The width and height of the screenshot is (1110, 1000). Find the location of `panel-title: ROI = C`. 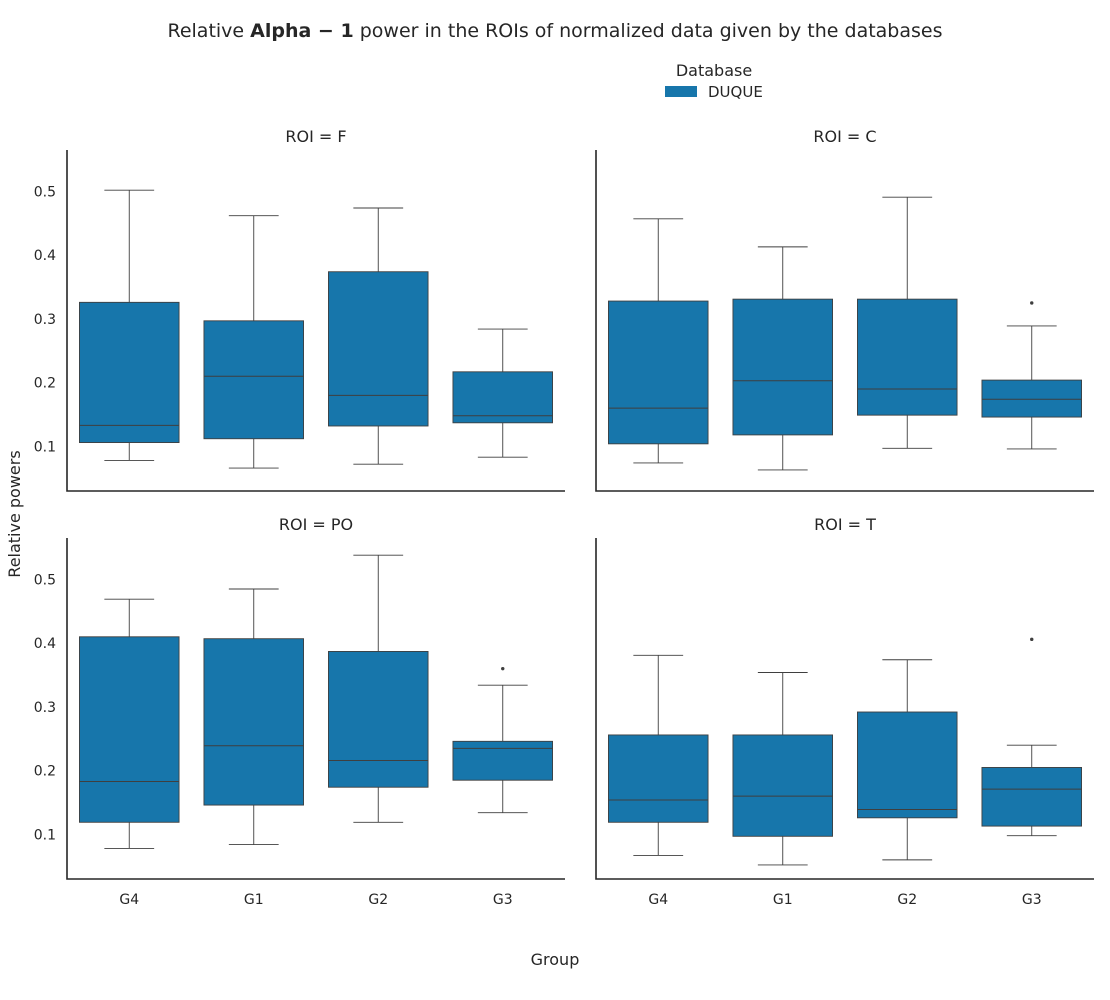

panel-title: ROI = C is located at coordinates (844, 136).